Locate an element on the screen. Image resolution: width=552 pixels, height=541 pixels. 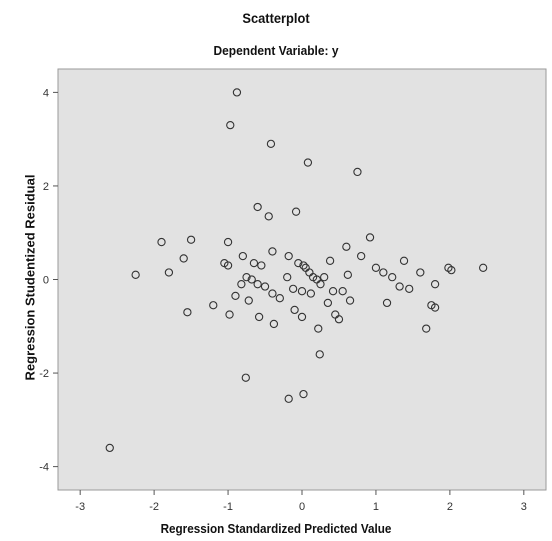
x-tick-label: -1 is located at coordinates (228, 507).